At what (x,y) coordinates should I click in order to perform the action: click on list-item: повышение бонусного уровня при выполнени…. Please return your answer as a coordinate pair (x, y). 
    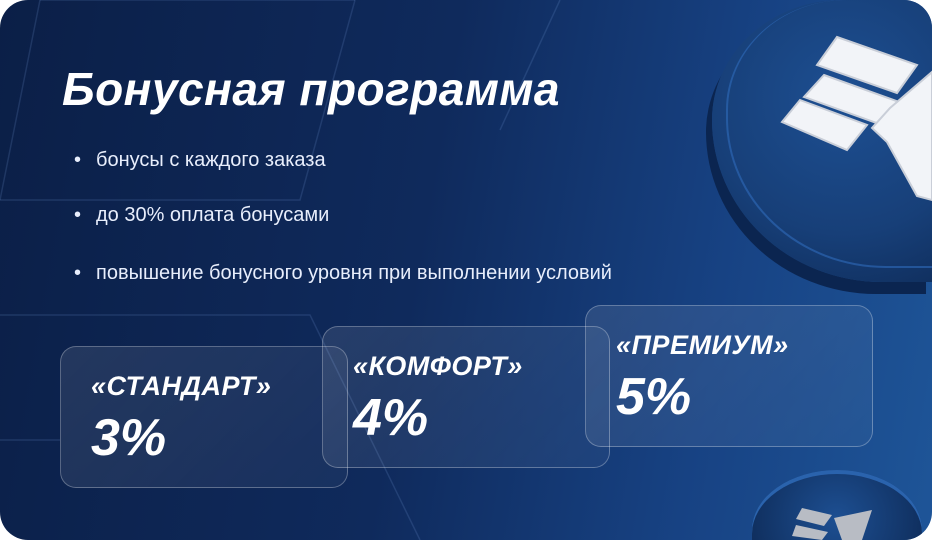
    Looking at the image, I should click on (343, 273).